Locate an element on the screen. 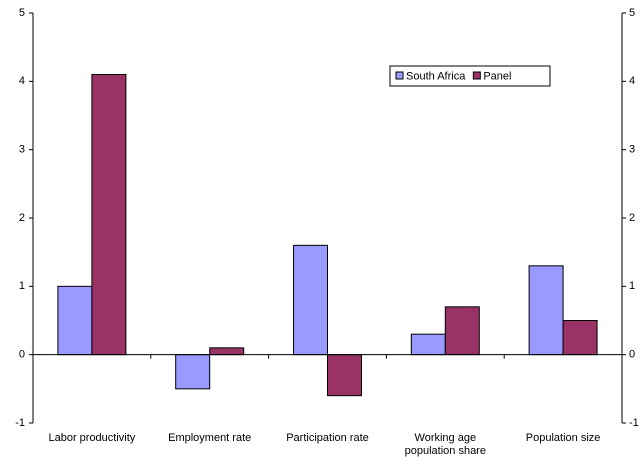 The image size is (641, 464). legend-label: South Africa is located at coordinates (436, 76).